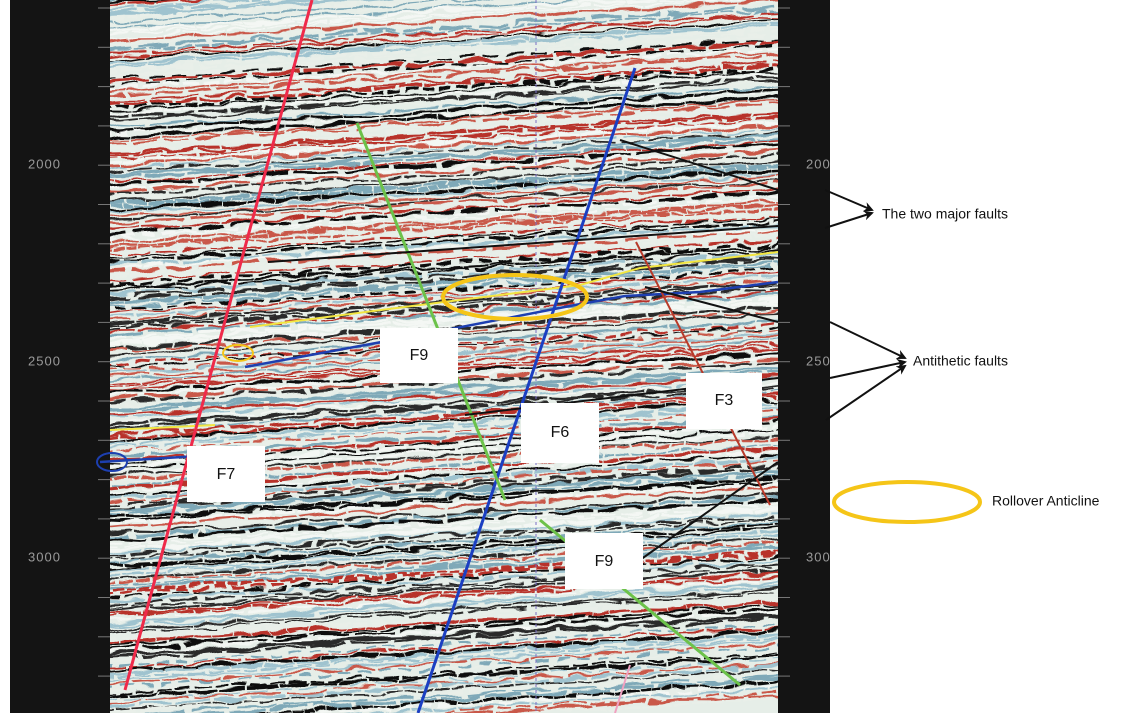 The image size is (1145, 713). Describe the element at coordinates (523, 244) in the screenshot. I see `pointer-line` at that location.